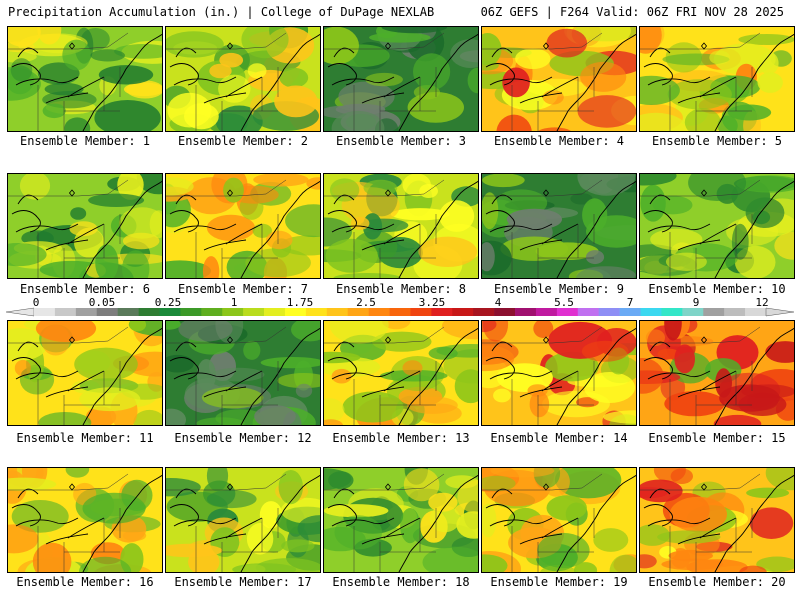  I want to click on ensemble-member-label: Ensemble Member: 18, so click(401, 582).